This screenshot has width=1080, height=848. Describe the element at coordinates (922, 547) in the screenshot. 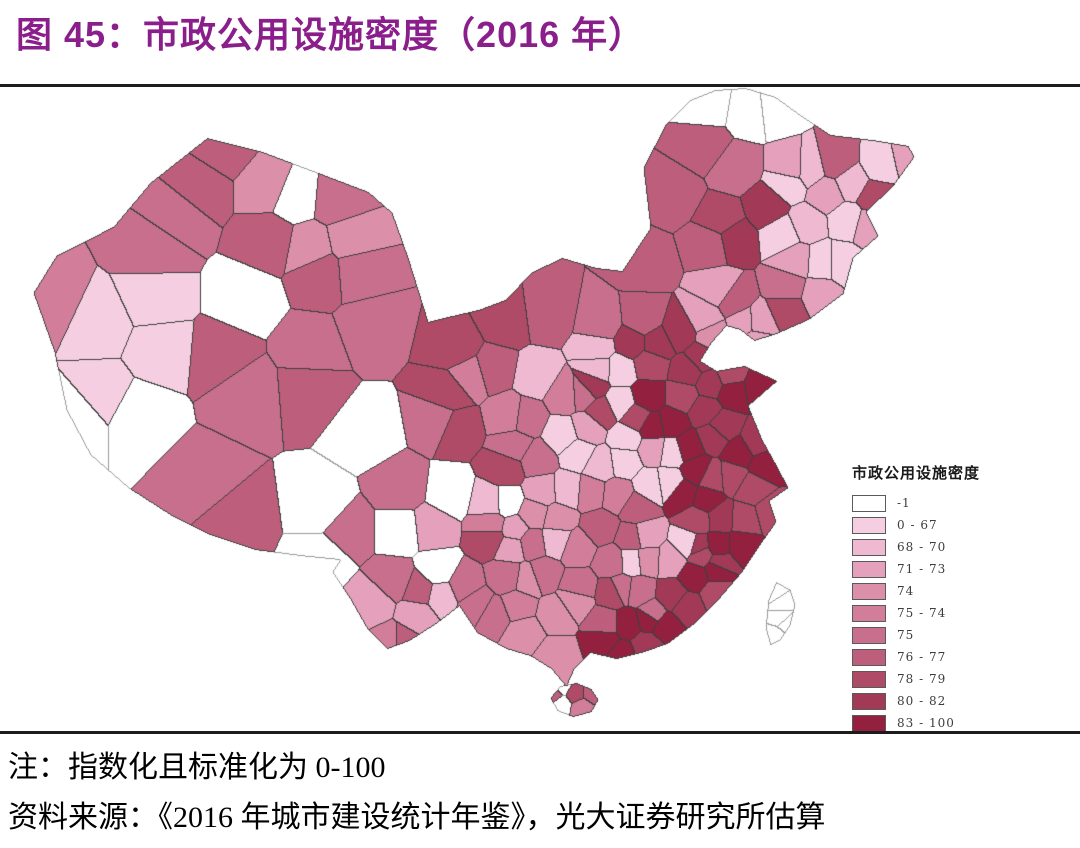

I see `legend-label: 68 - 70` at that location.